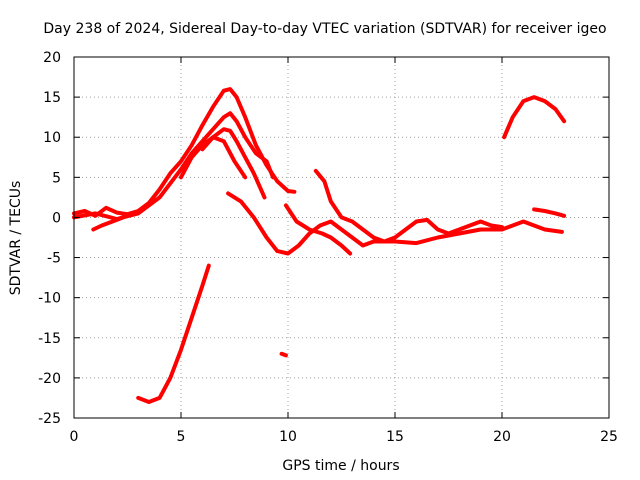  Describe the element at coordinates (16, 238) in the screenshot. I see `y-axis-label: SDTVAR / TECUs` at that location.